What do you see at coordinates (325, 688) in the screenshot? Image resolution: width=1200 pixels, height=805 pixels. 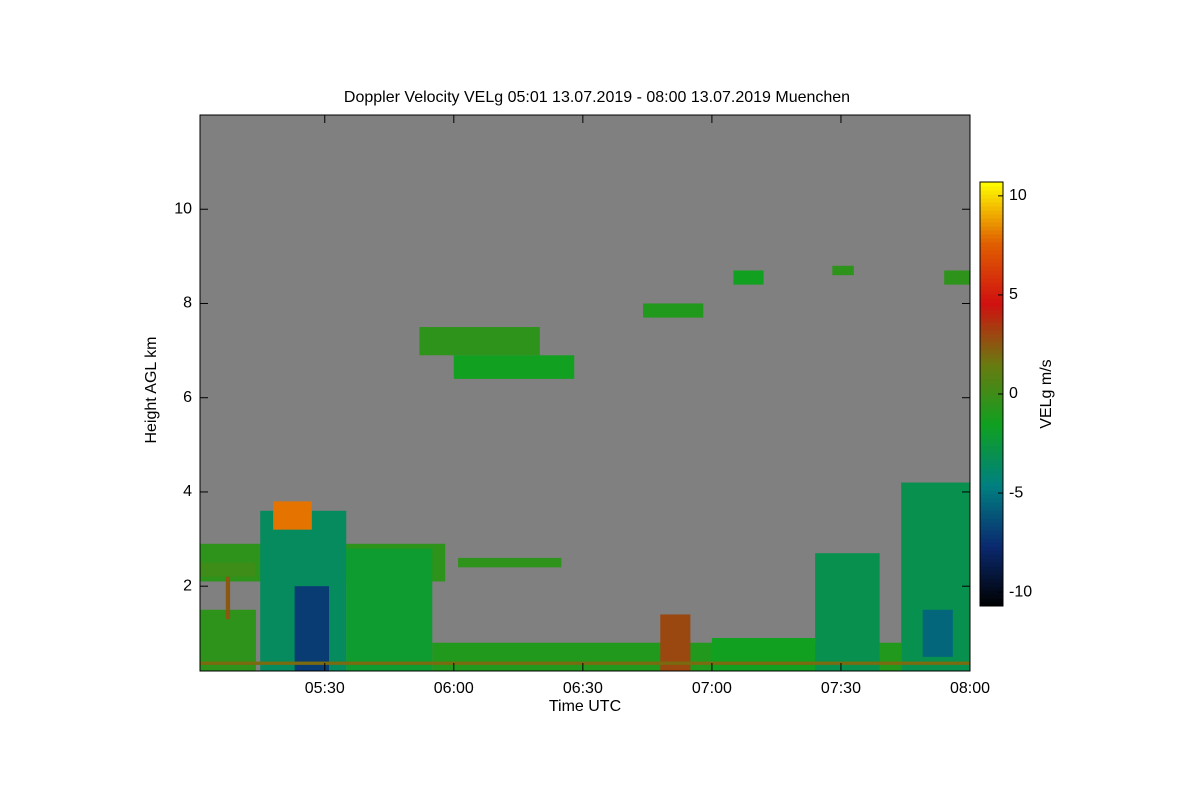 I see `x-tick-label: 05:30` at bounding box center [325, 688].